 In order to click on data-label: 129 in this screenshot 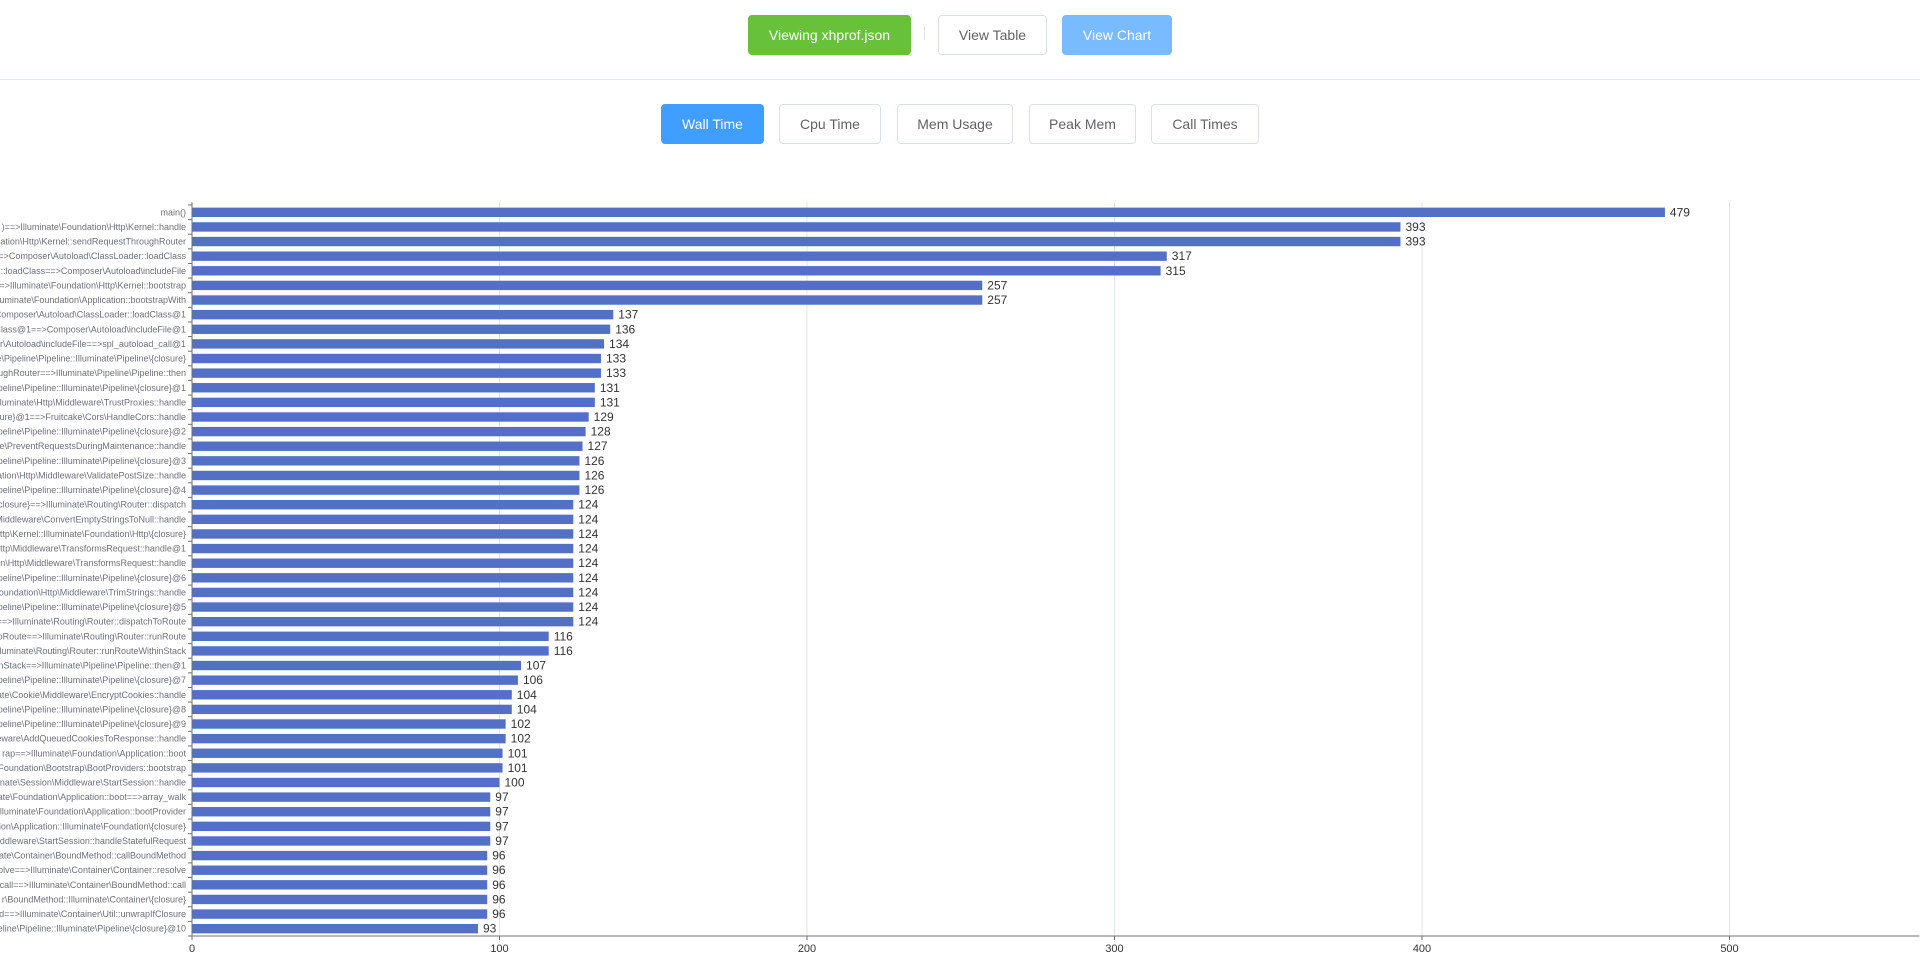, I will do `click(604, 417)`.